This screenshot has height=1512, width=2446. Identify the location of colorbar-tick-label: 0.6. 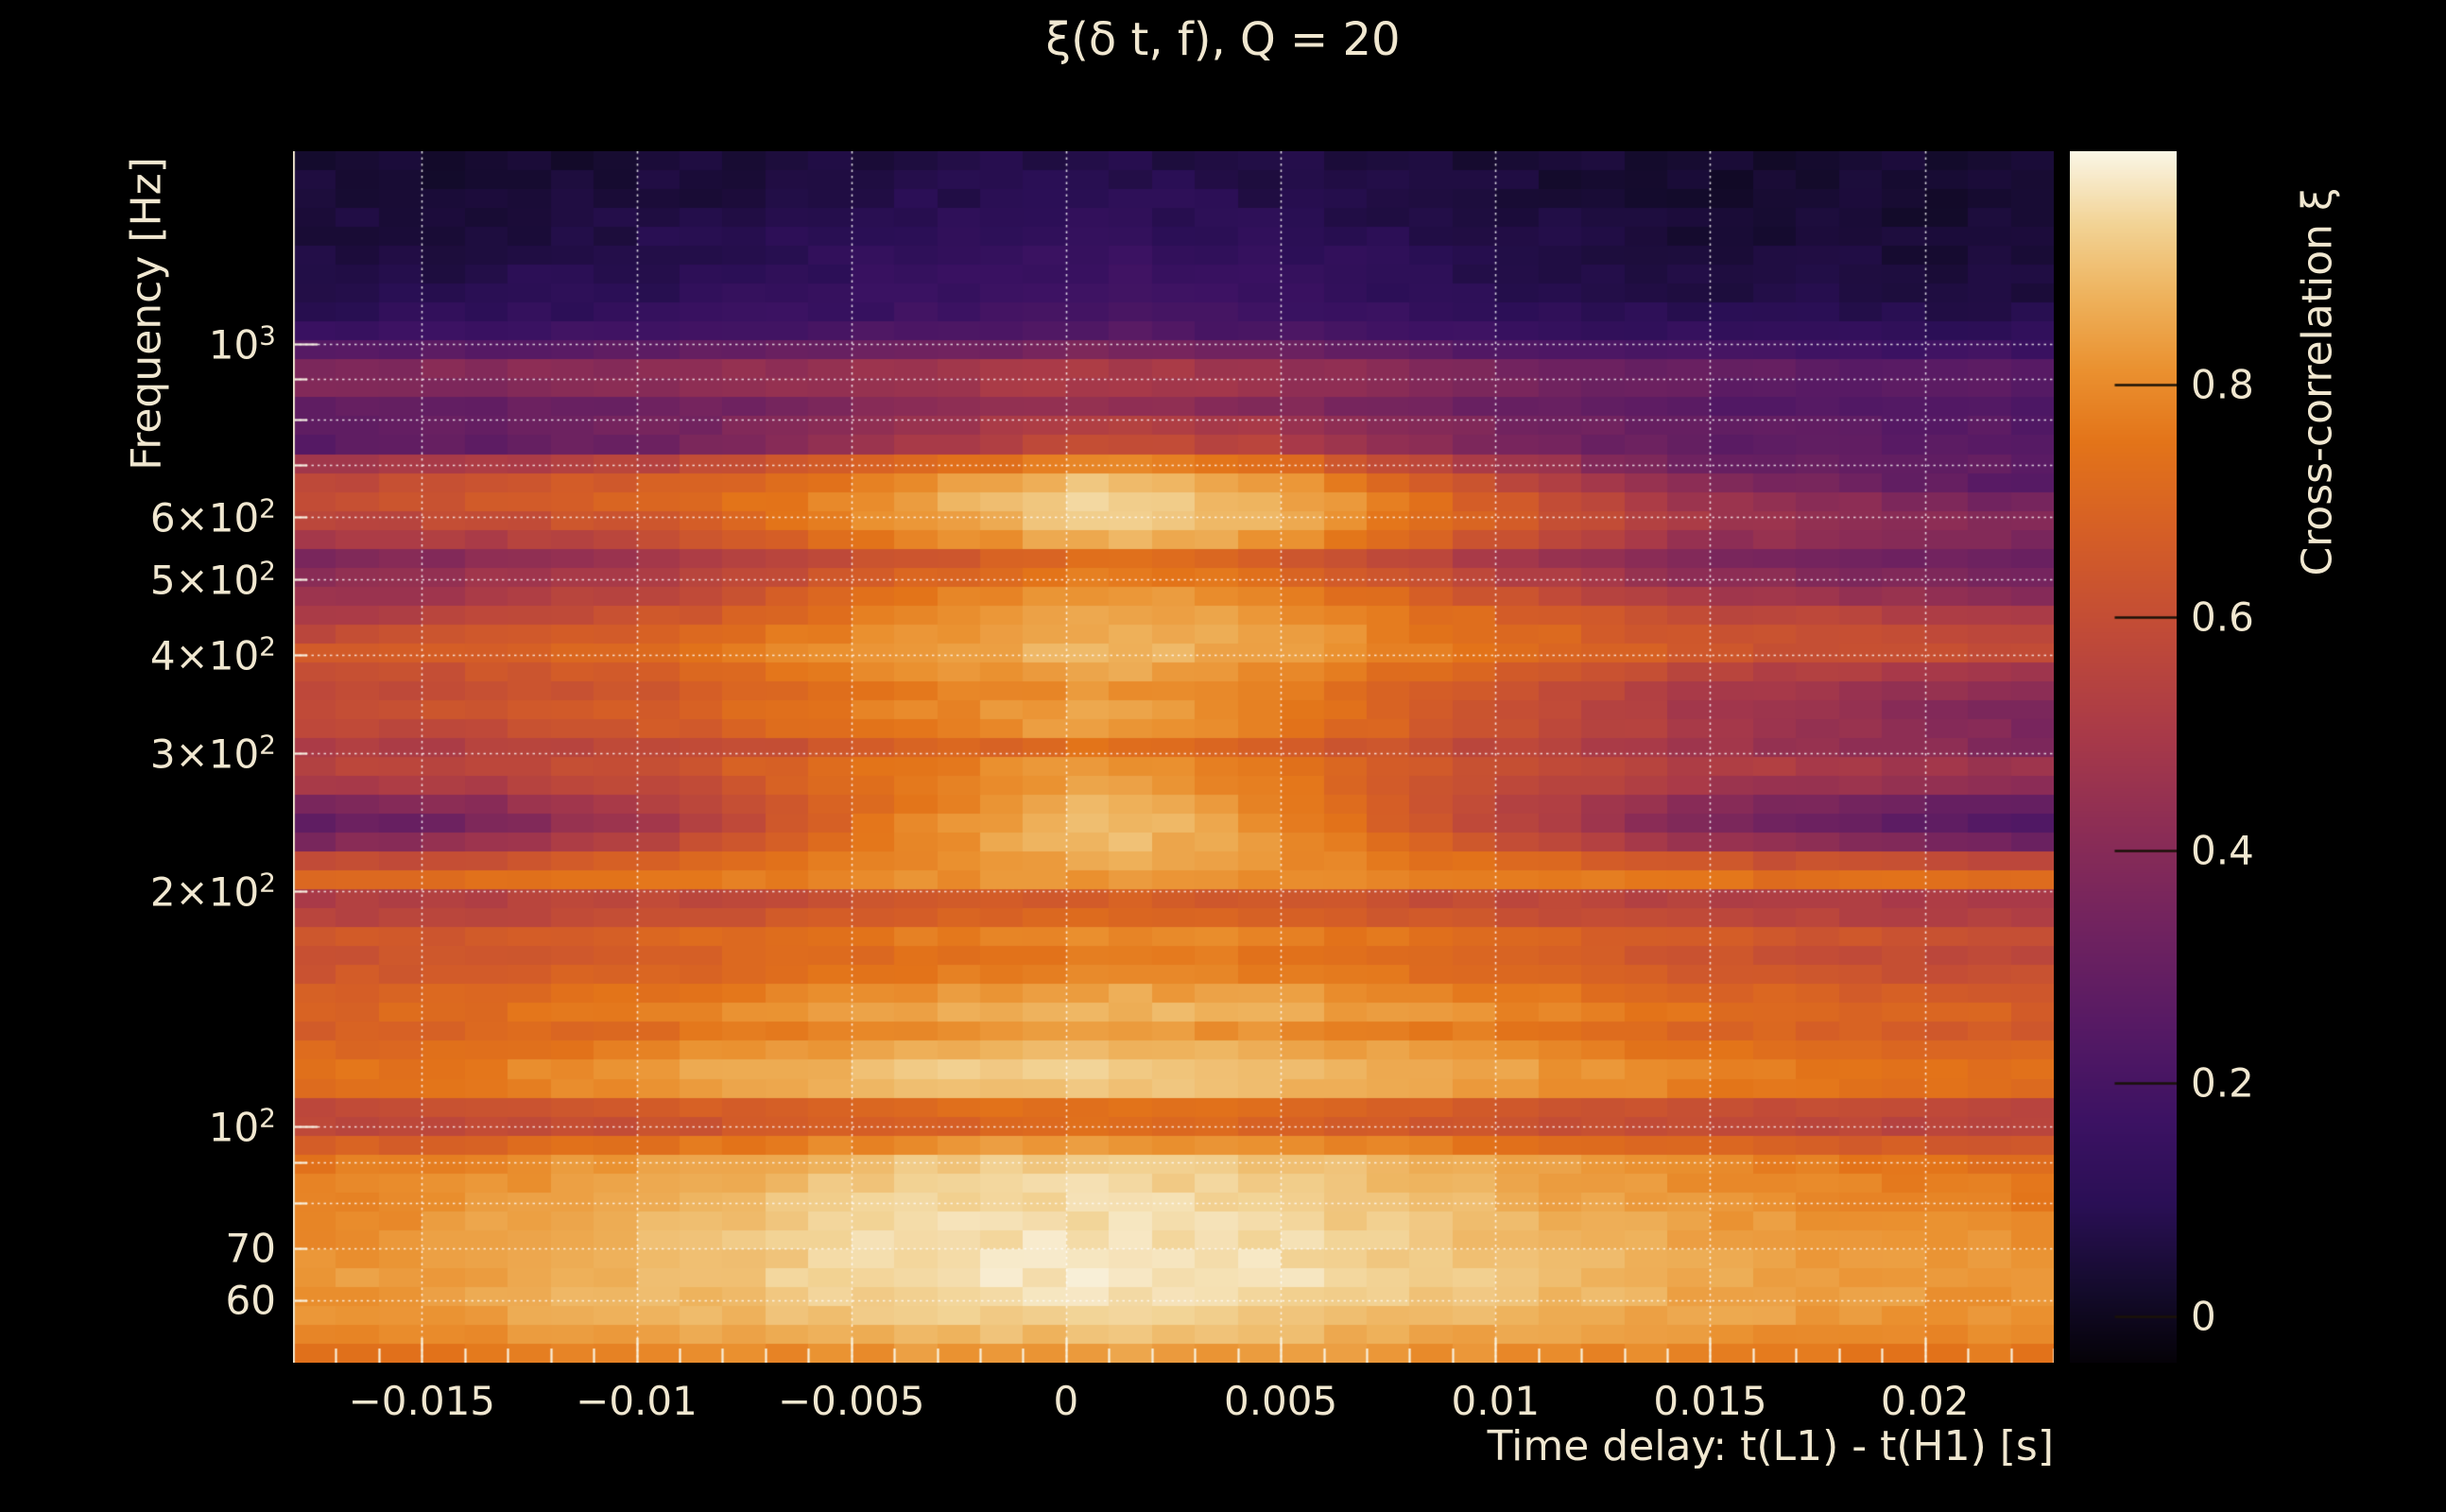
(2222, 617).